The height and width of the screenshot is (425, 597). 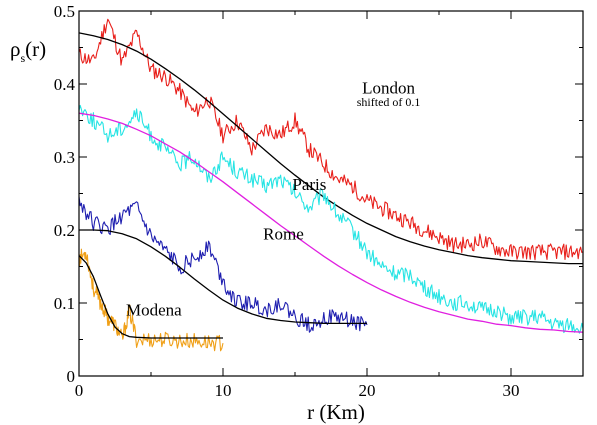 I want to click on y-tick-label: 0.4, so click(x=65, y=84).